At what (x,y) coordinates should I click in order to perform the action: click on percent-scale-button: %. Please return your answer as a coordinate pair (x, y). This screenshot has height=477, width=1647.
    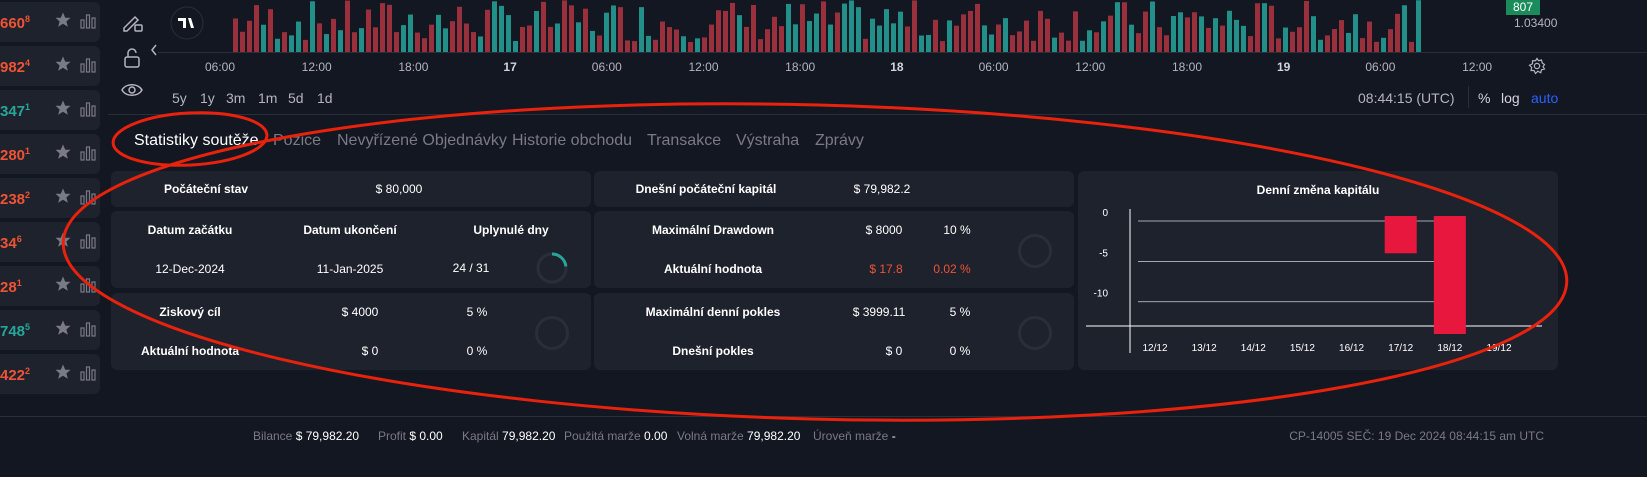
    Looking at the image, I should click on (1484, 98).